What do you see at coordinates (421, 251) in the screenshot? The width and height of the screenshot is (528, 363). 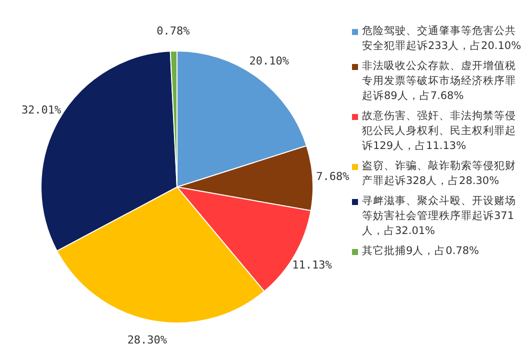 I see `legend-label: 其它批捕9人，占0.78%` at bounding box center [421, 251].